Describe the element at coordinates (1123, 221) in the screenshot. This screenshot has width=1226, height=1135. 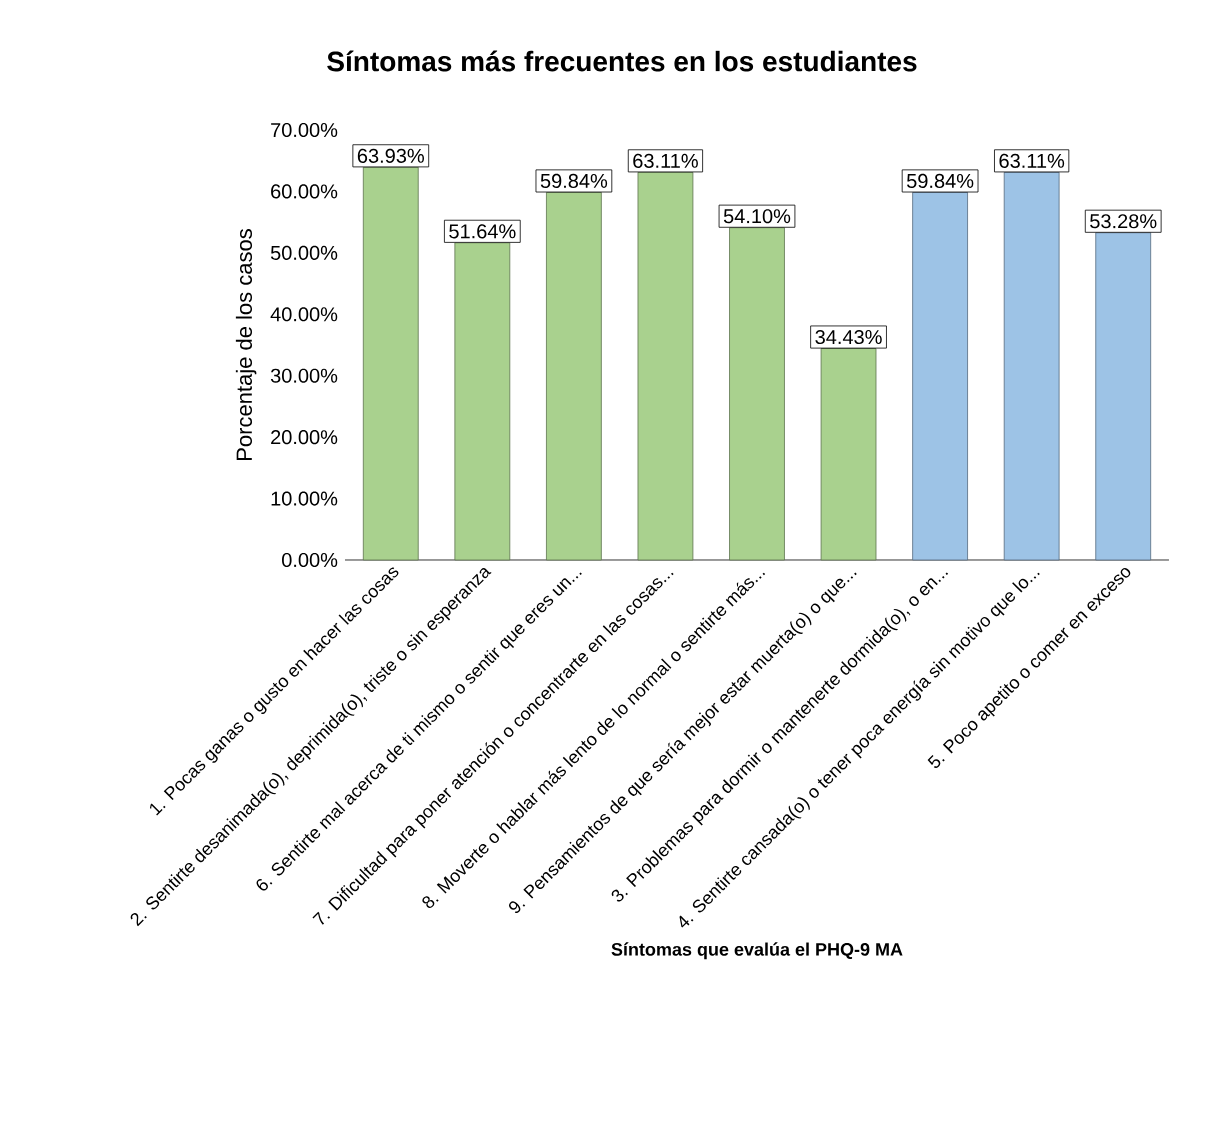
I see `data-label: 53.28%` at that location.